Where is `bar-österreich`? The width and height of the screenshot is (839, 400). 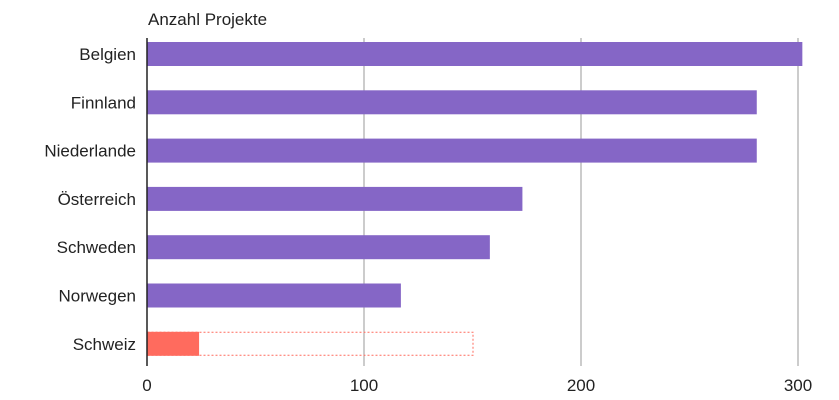
bar-österreich is located at coordinates (335, 198).